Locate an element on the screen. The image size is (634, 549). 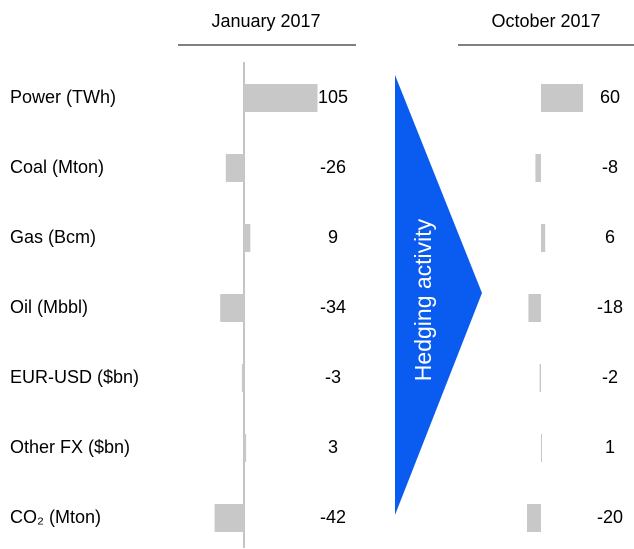
category-label: Other FX ($bn) is located at coordinates (70, 447).